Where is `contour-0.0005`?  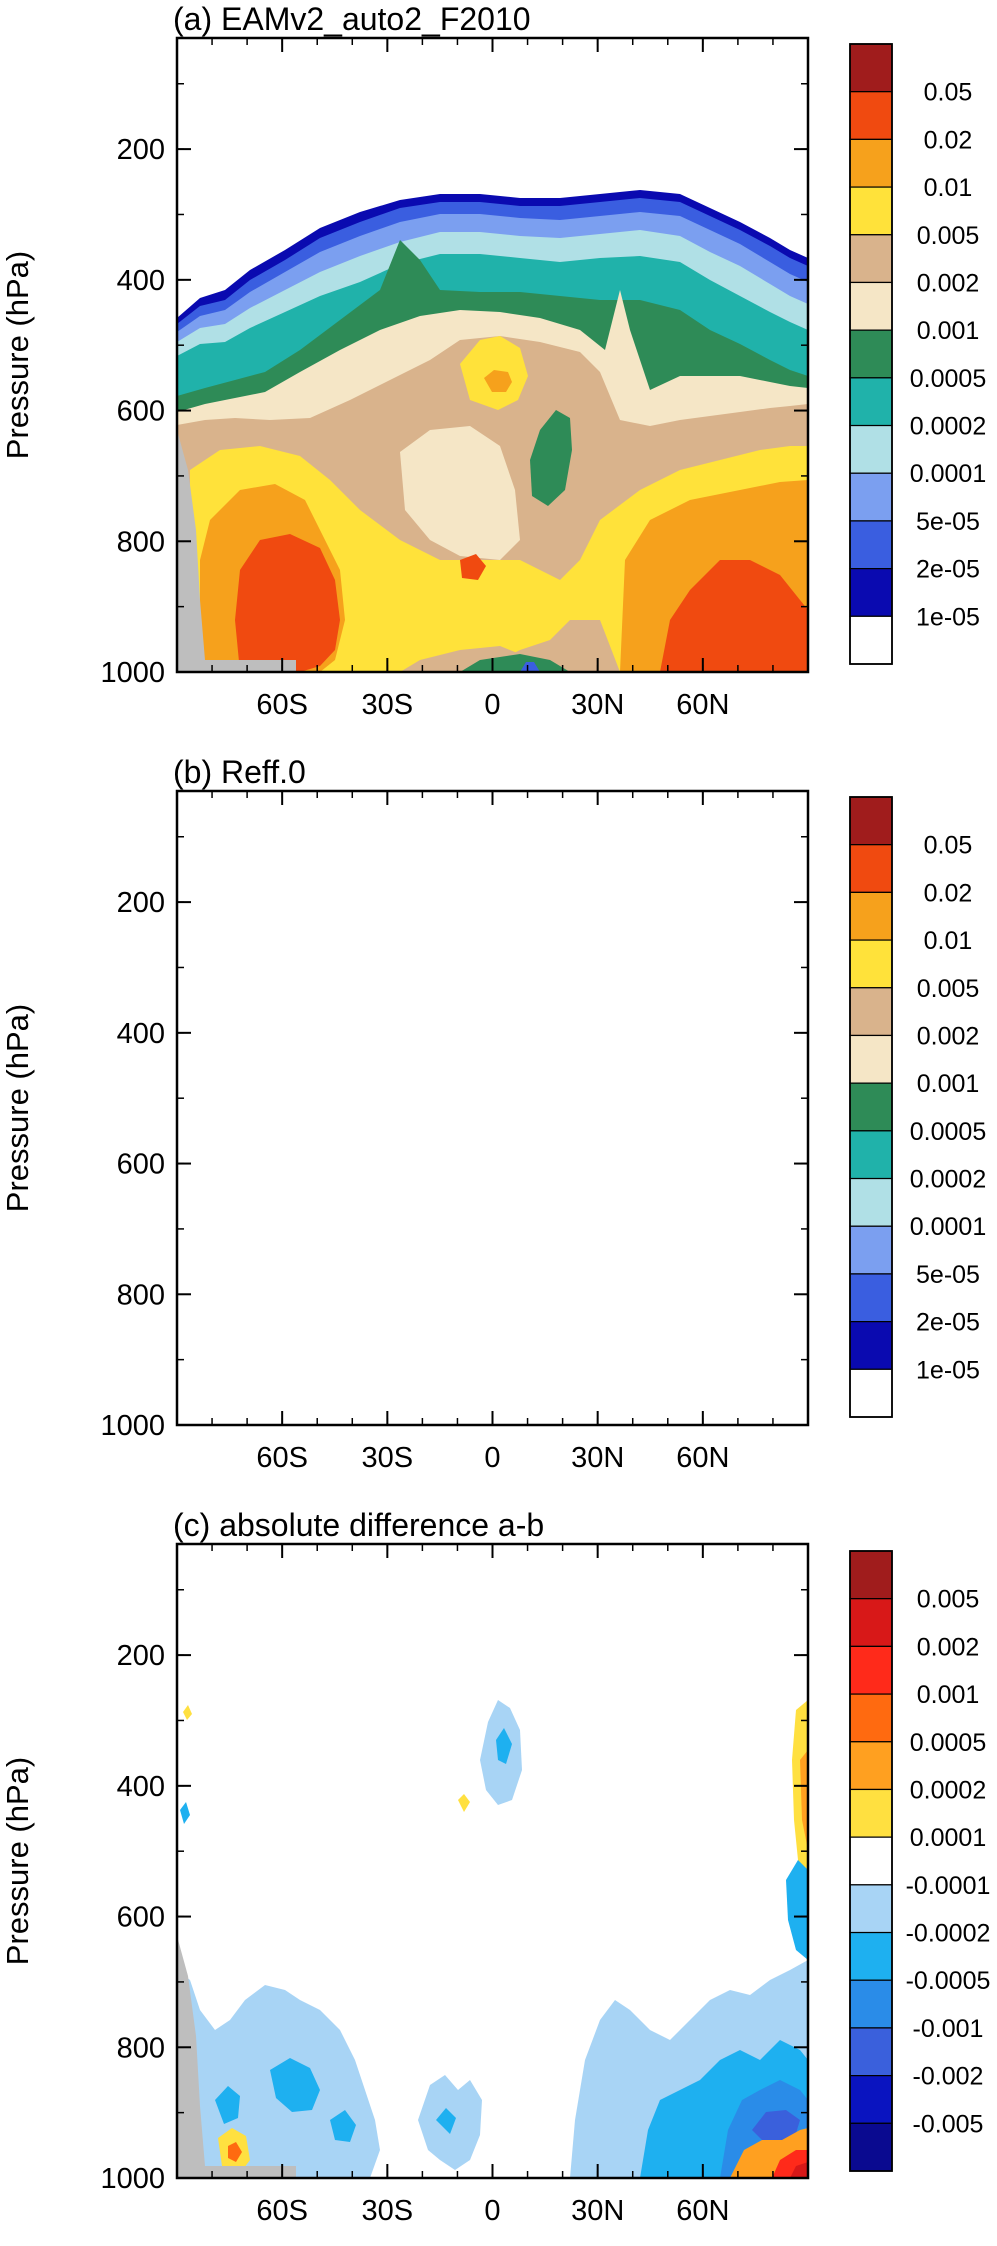
contour-0.0005 is located at coordinates (492, 1209).